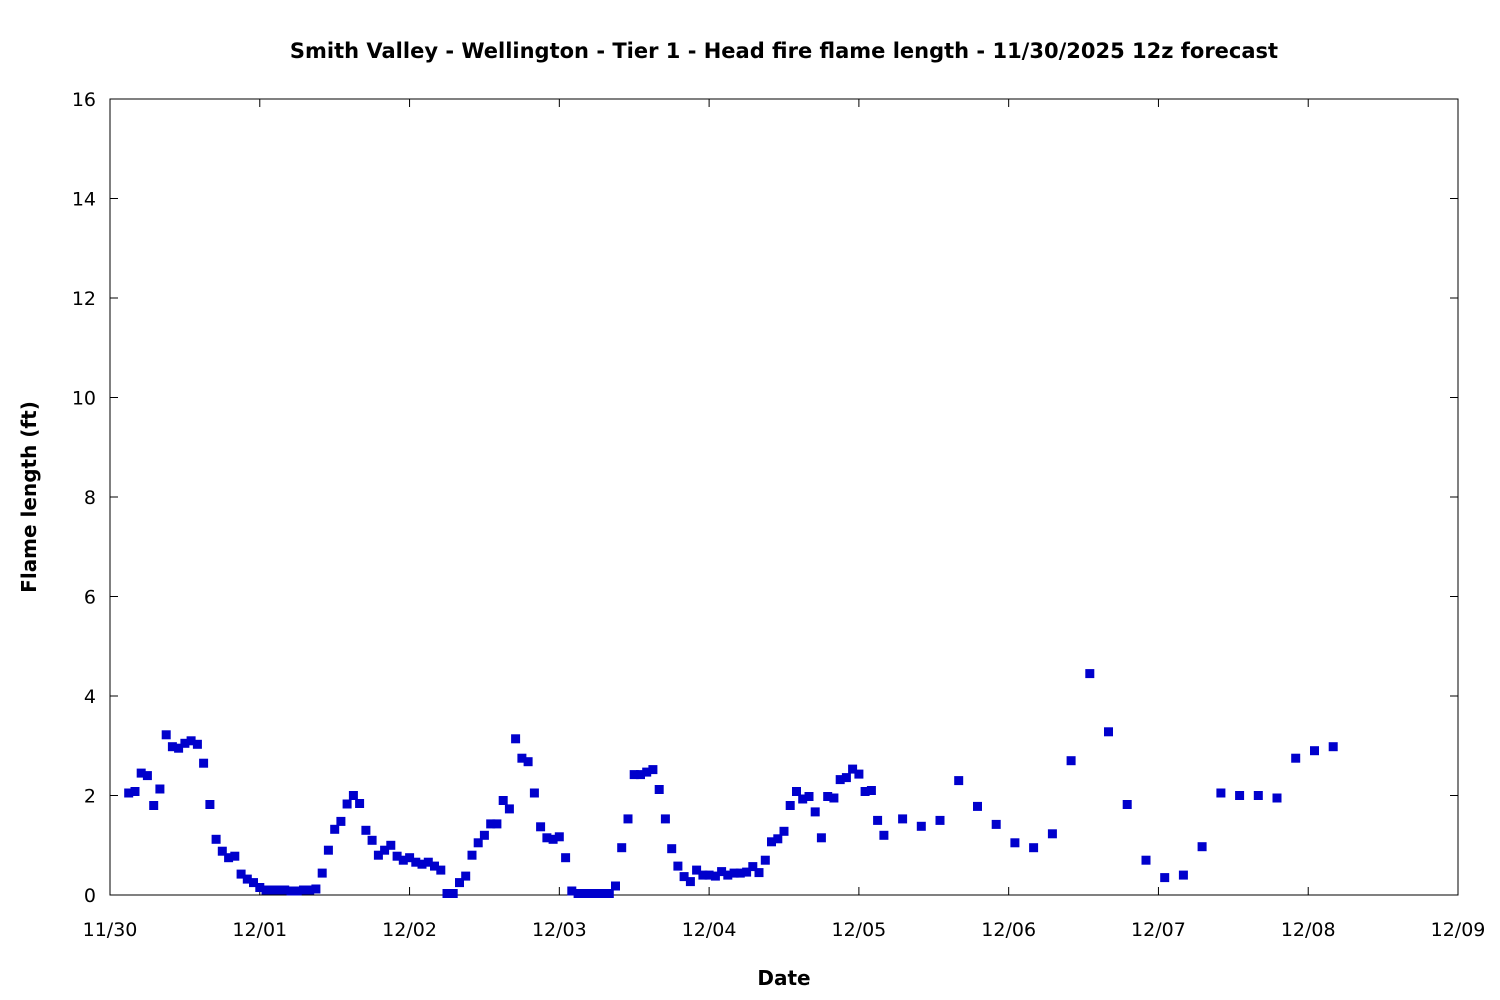 The image size is (1500, 1000). What do you see at coordinates (559, 930) in the screenshot?
I see `x-tick-label: 12/03` at bounding box center [559, 930].